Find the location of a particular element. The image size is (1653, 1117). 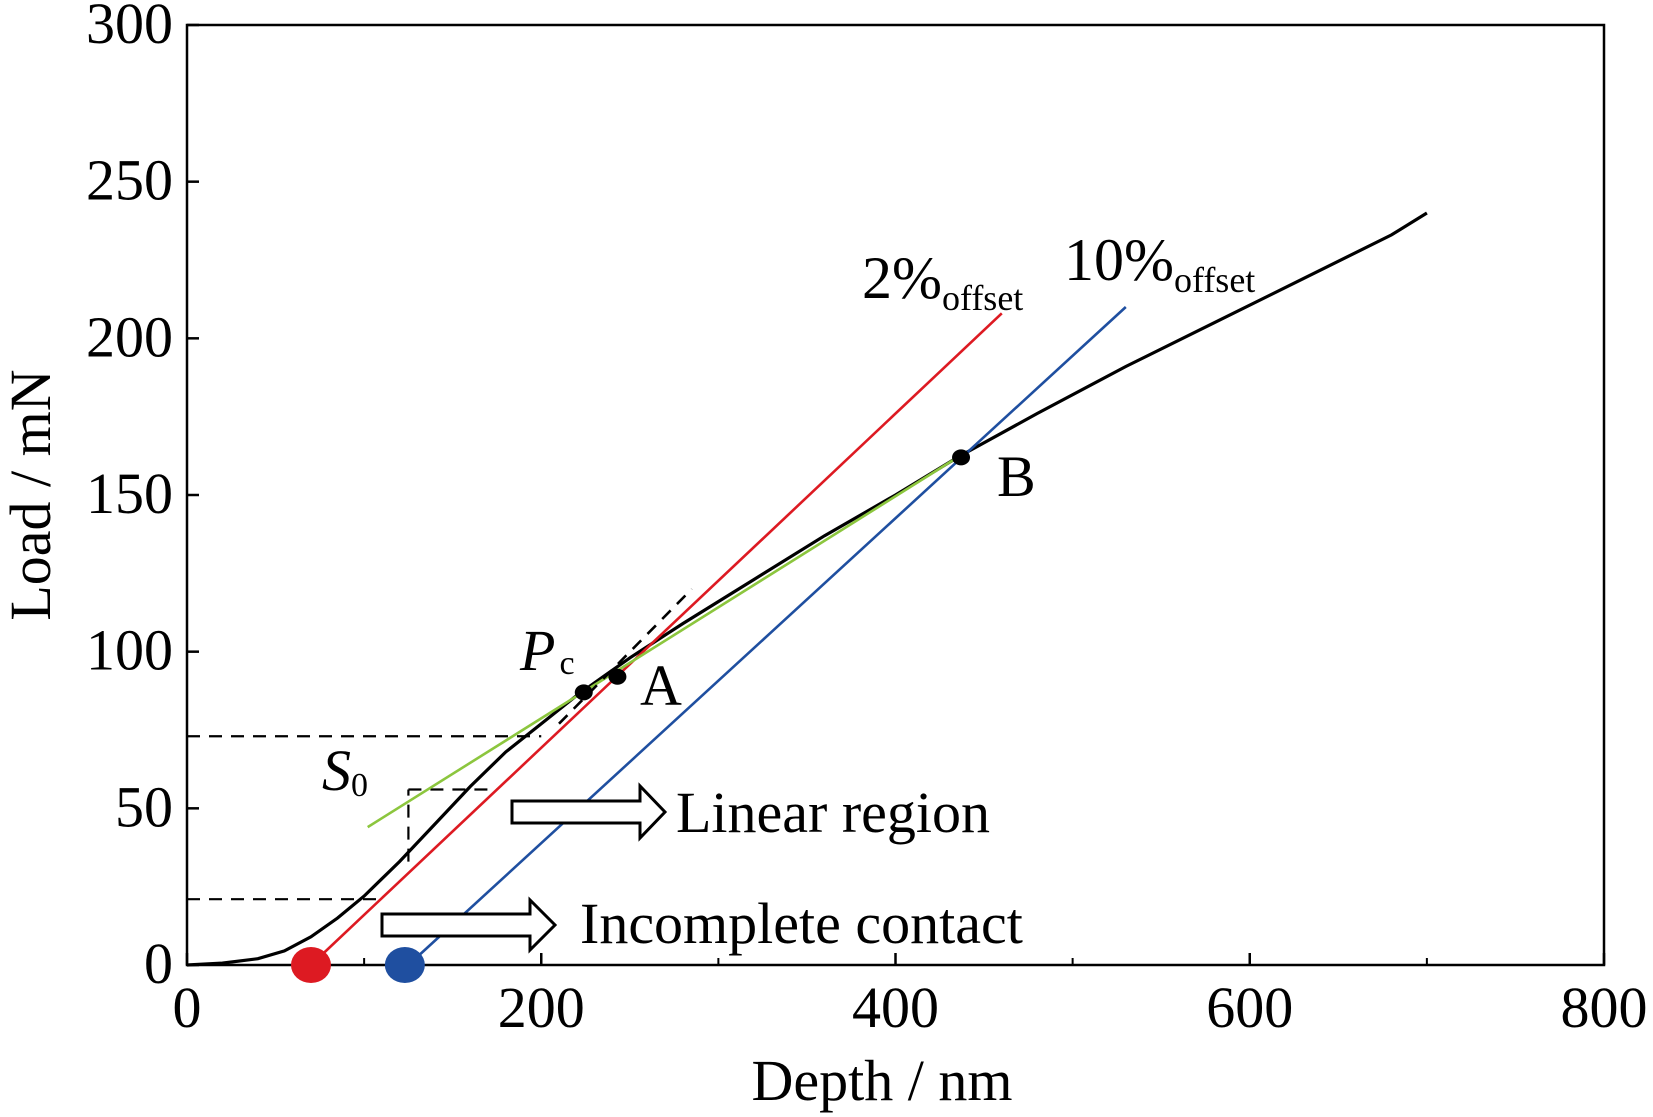

x-tick-label: 200 is located at coordinates (541, 1007).